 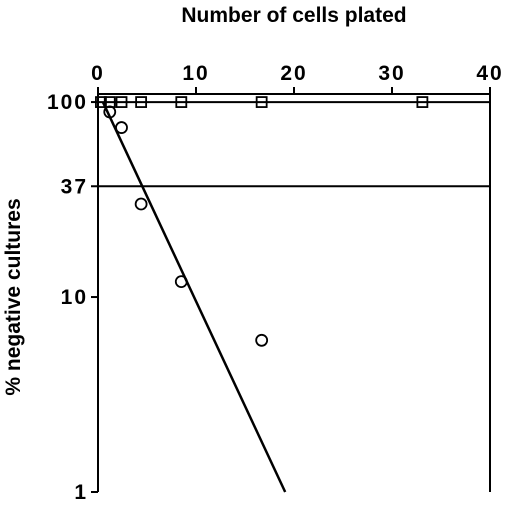 What do you see at coordinates (293, 15) in the screenshot?
I see `x-axis-title: Number of cells plated` at bounding box center [293, 15].